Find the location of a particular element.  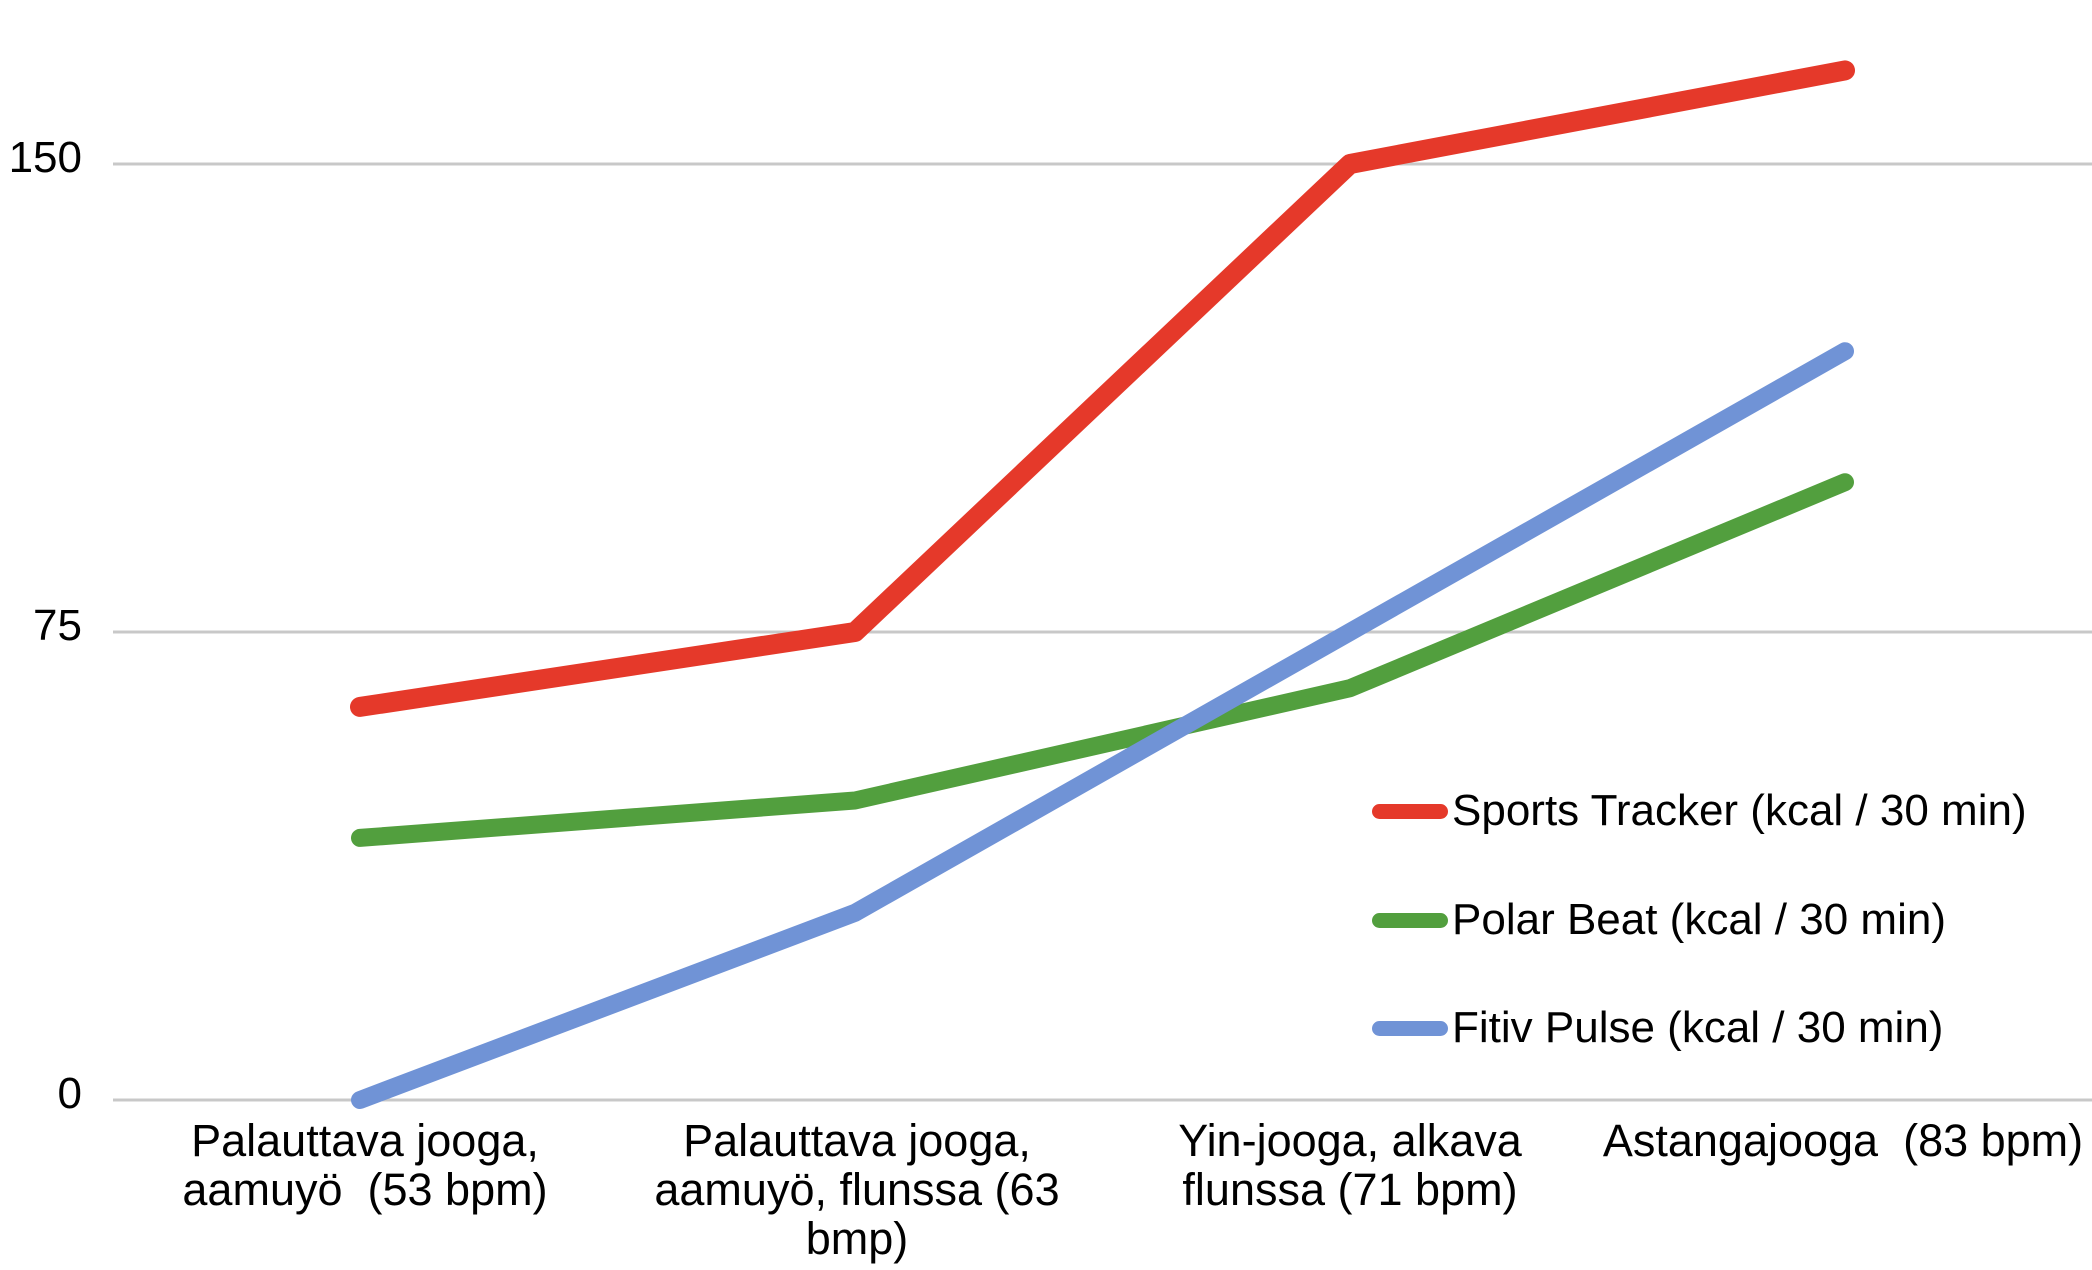

y-axis-tick-label: 75 is located at coordinates (57, 625).